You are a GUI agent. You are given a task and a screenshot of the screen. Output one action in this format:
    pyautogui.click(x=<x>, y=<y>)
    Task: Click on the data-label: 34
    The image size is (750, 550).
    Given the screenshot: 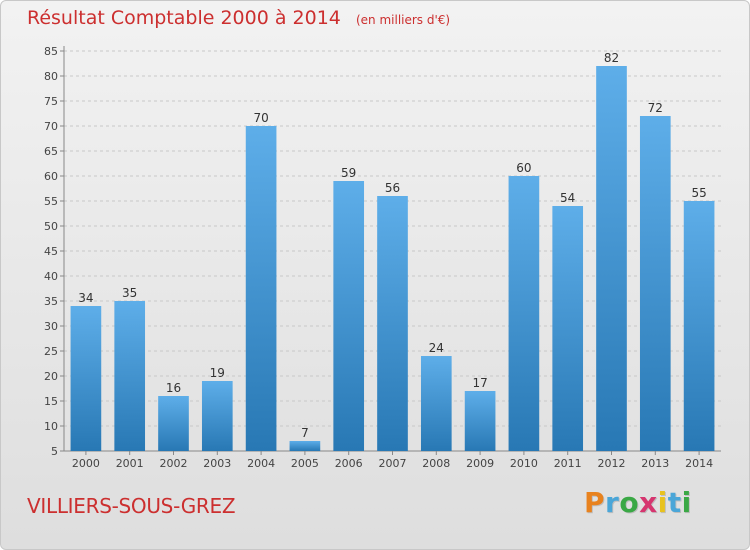 What is the action you would take?
    pyautogui.click(x=85, y=298)
    